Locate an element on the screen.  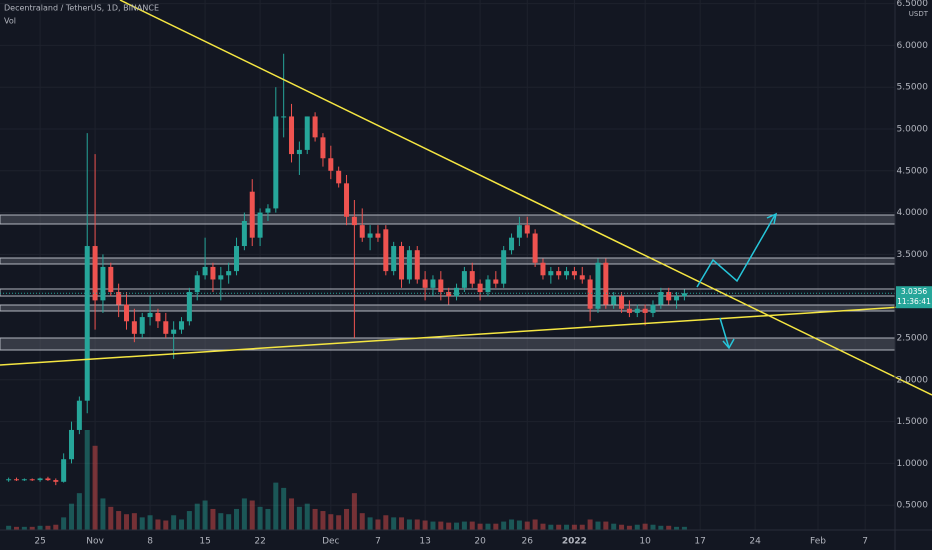
y-tick-label: 3.5000 is located at coordinates (913, 255).